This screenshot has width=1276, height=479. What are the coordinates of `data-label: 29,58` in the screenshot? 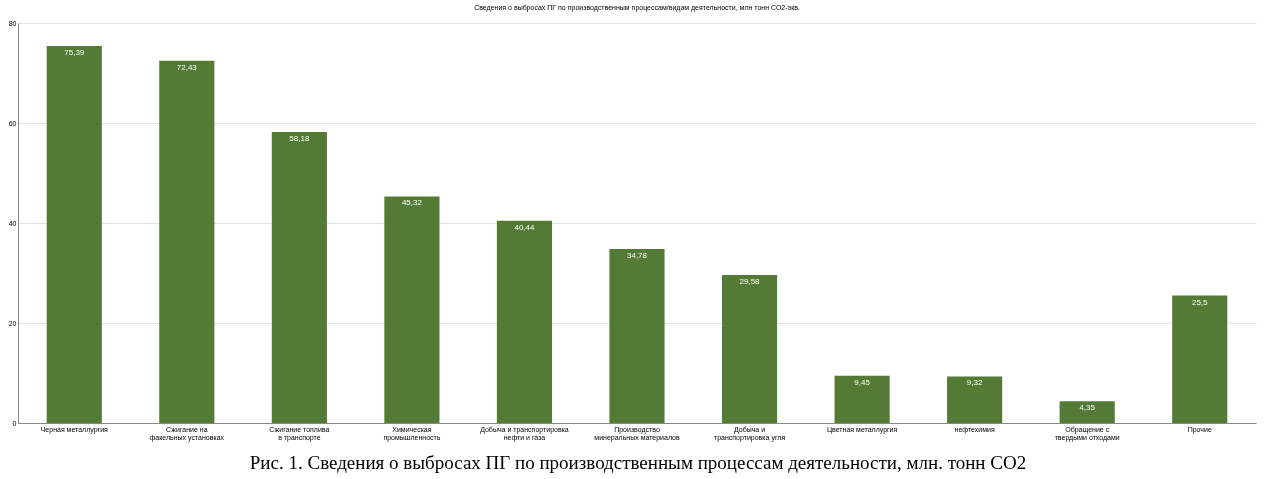 It's located at (750, 282).